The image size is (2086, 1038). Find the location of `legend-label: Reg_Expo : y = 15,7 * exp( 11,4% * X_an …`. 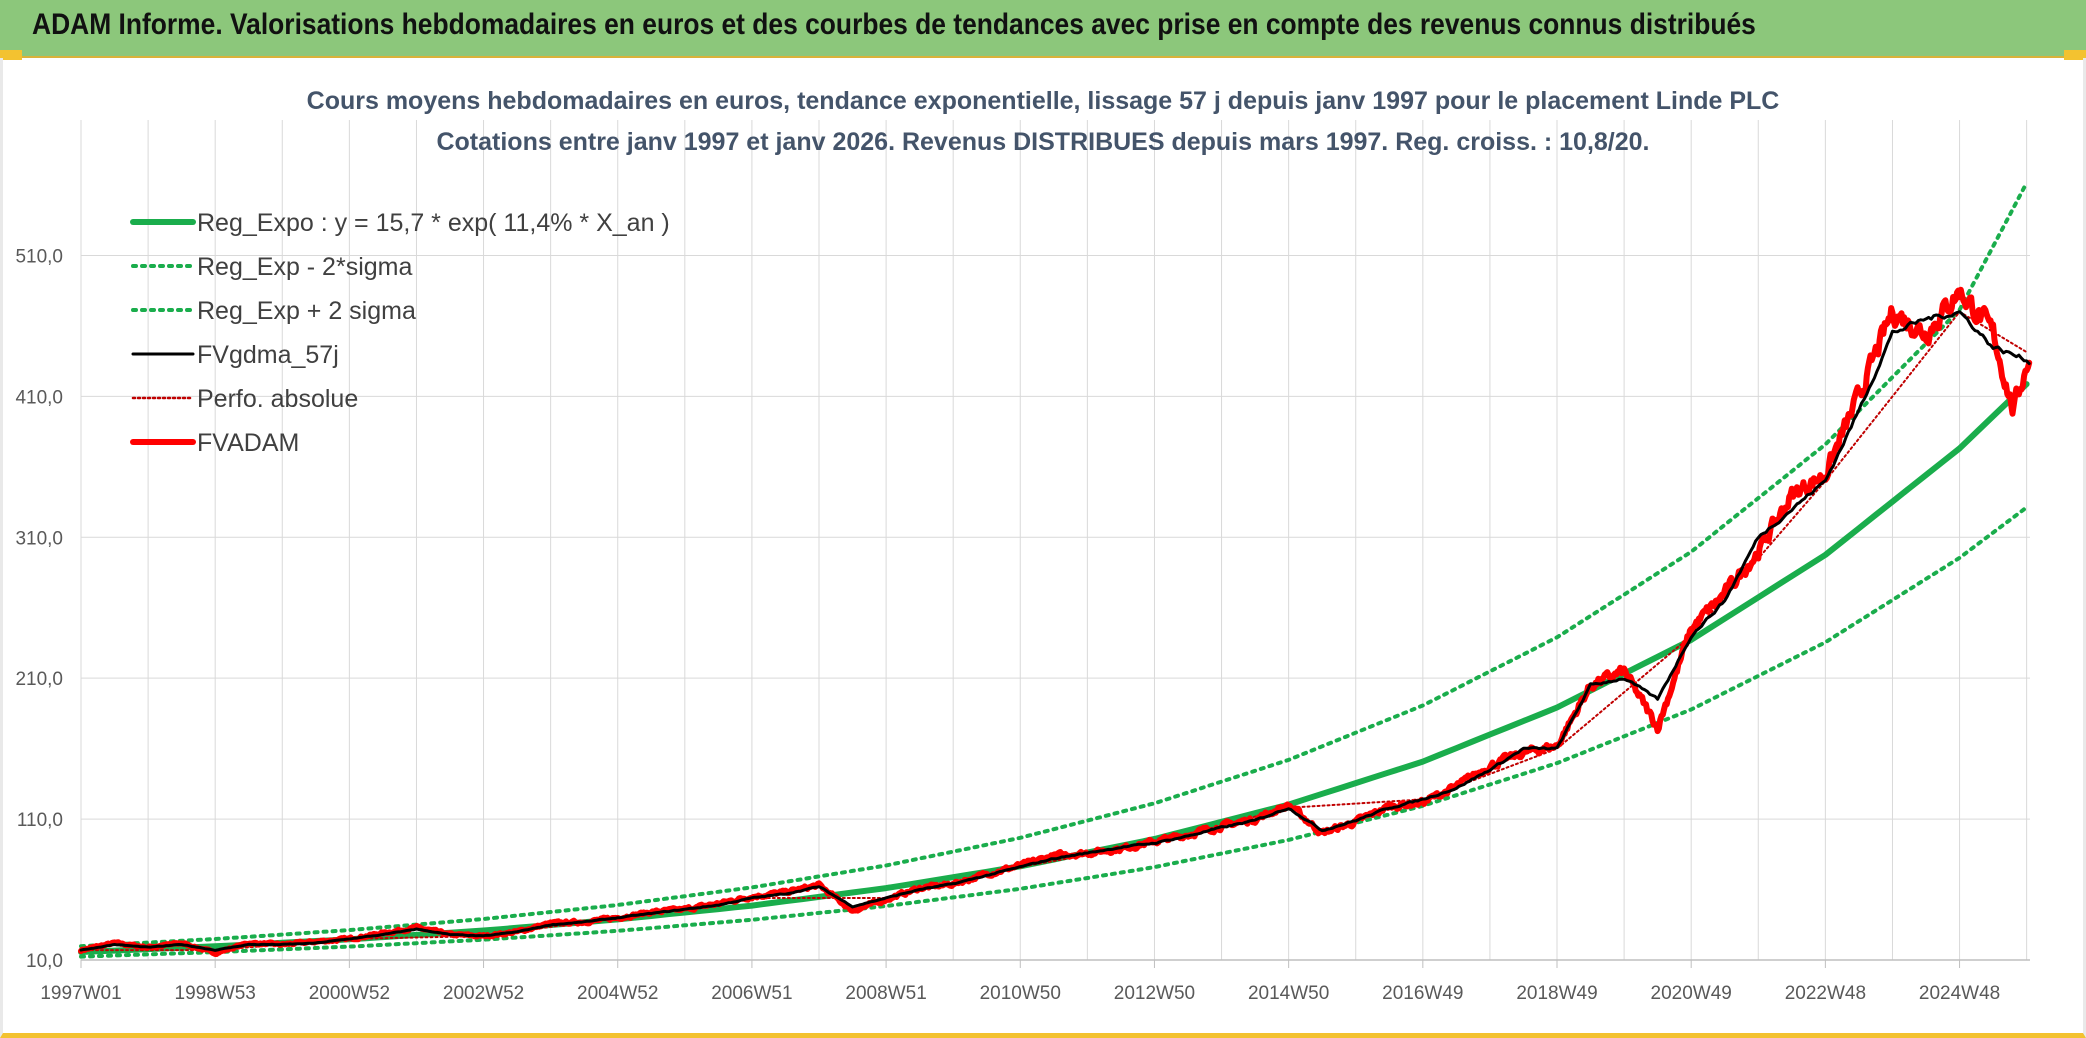

legend-label: Reg_Expo : y = 15,7 * exp( 11,4% * X_an … is located at coordinates (433, 223).